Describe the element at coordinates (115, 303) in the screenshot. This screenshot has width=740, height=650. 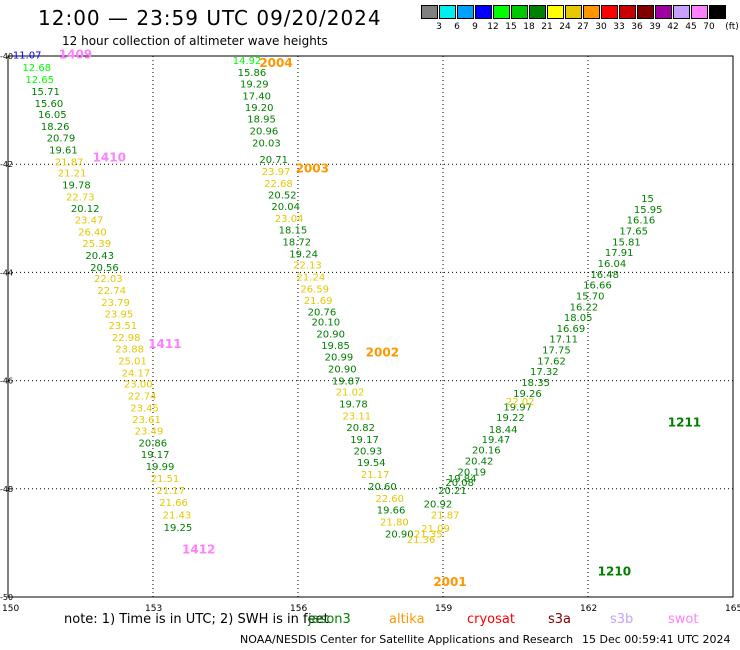
I see `wave-height-value: 23.79` at that location.